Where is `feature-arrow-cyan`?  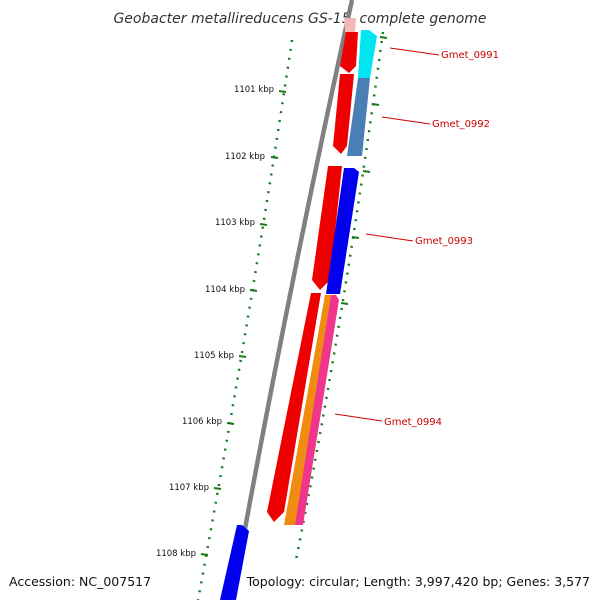 feature-arrow-cyan is located at coordinates (367, 54).